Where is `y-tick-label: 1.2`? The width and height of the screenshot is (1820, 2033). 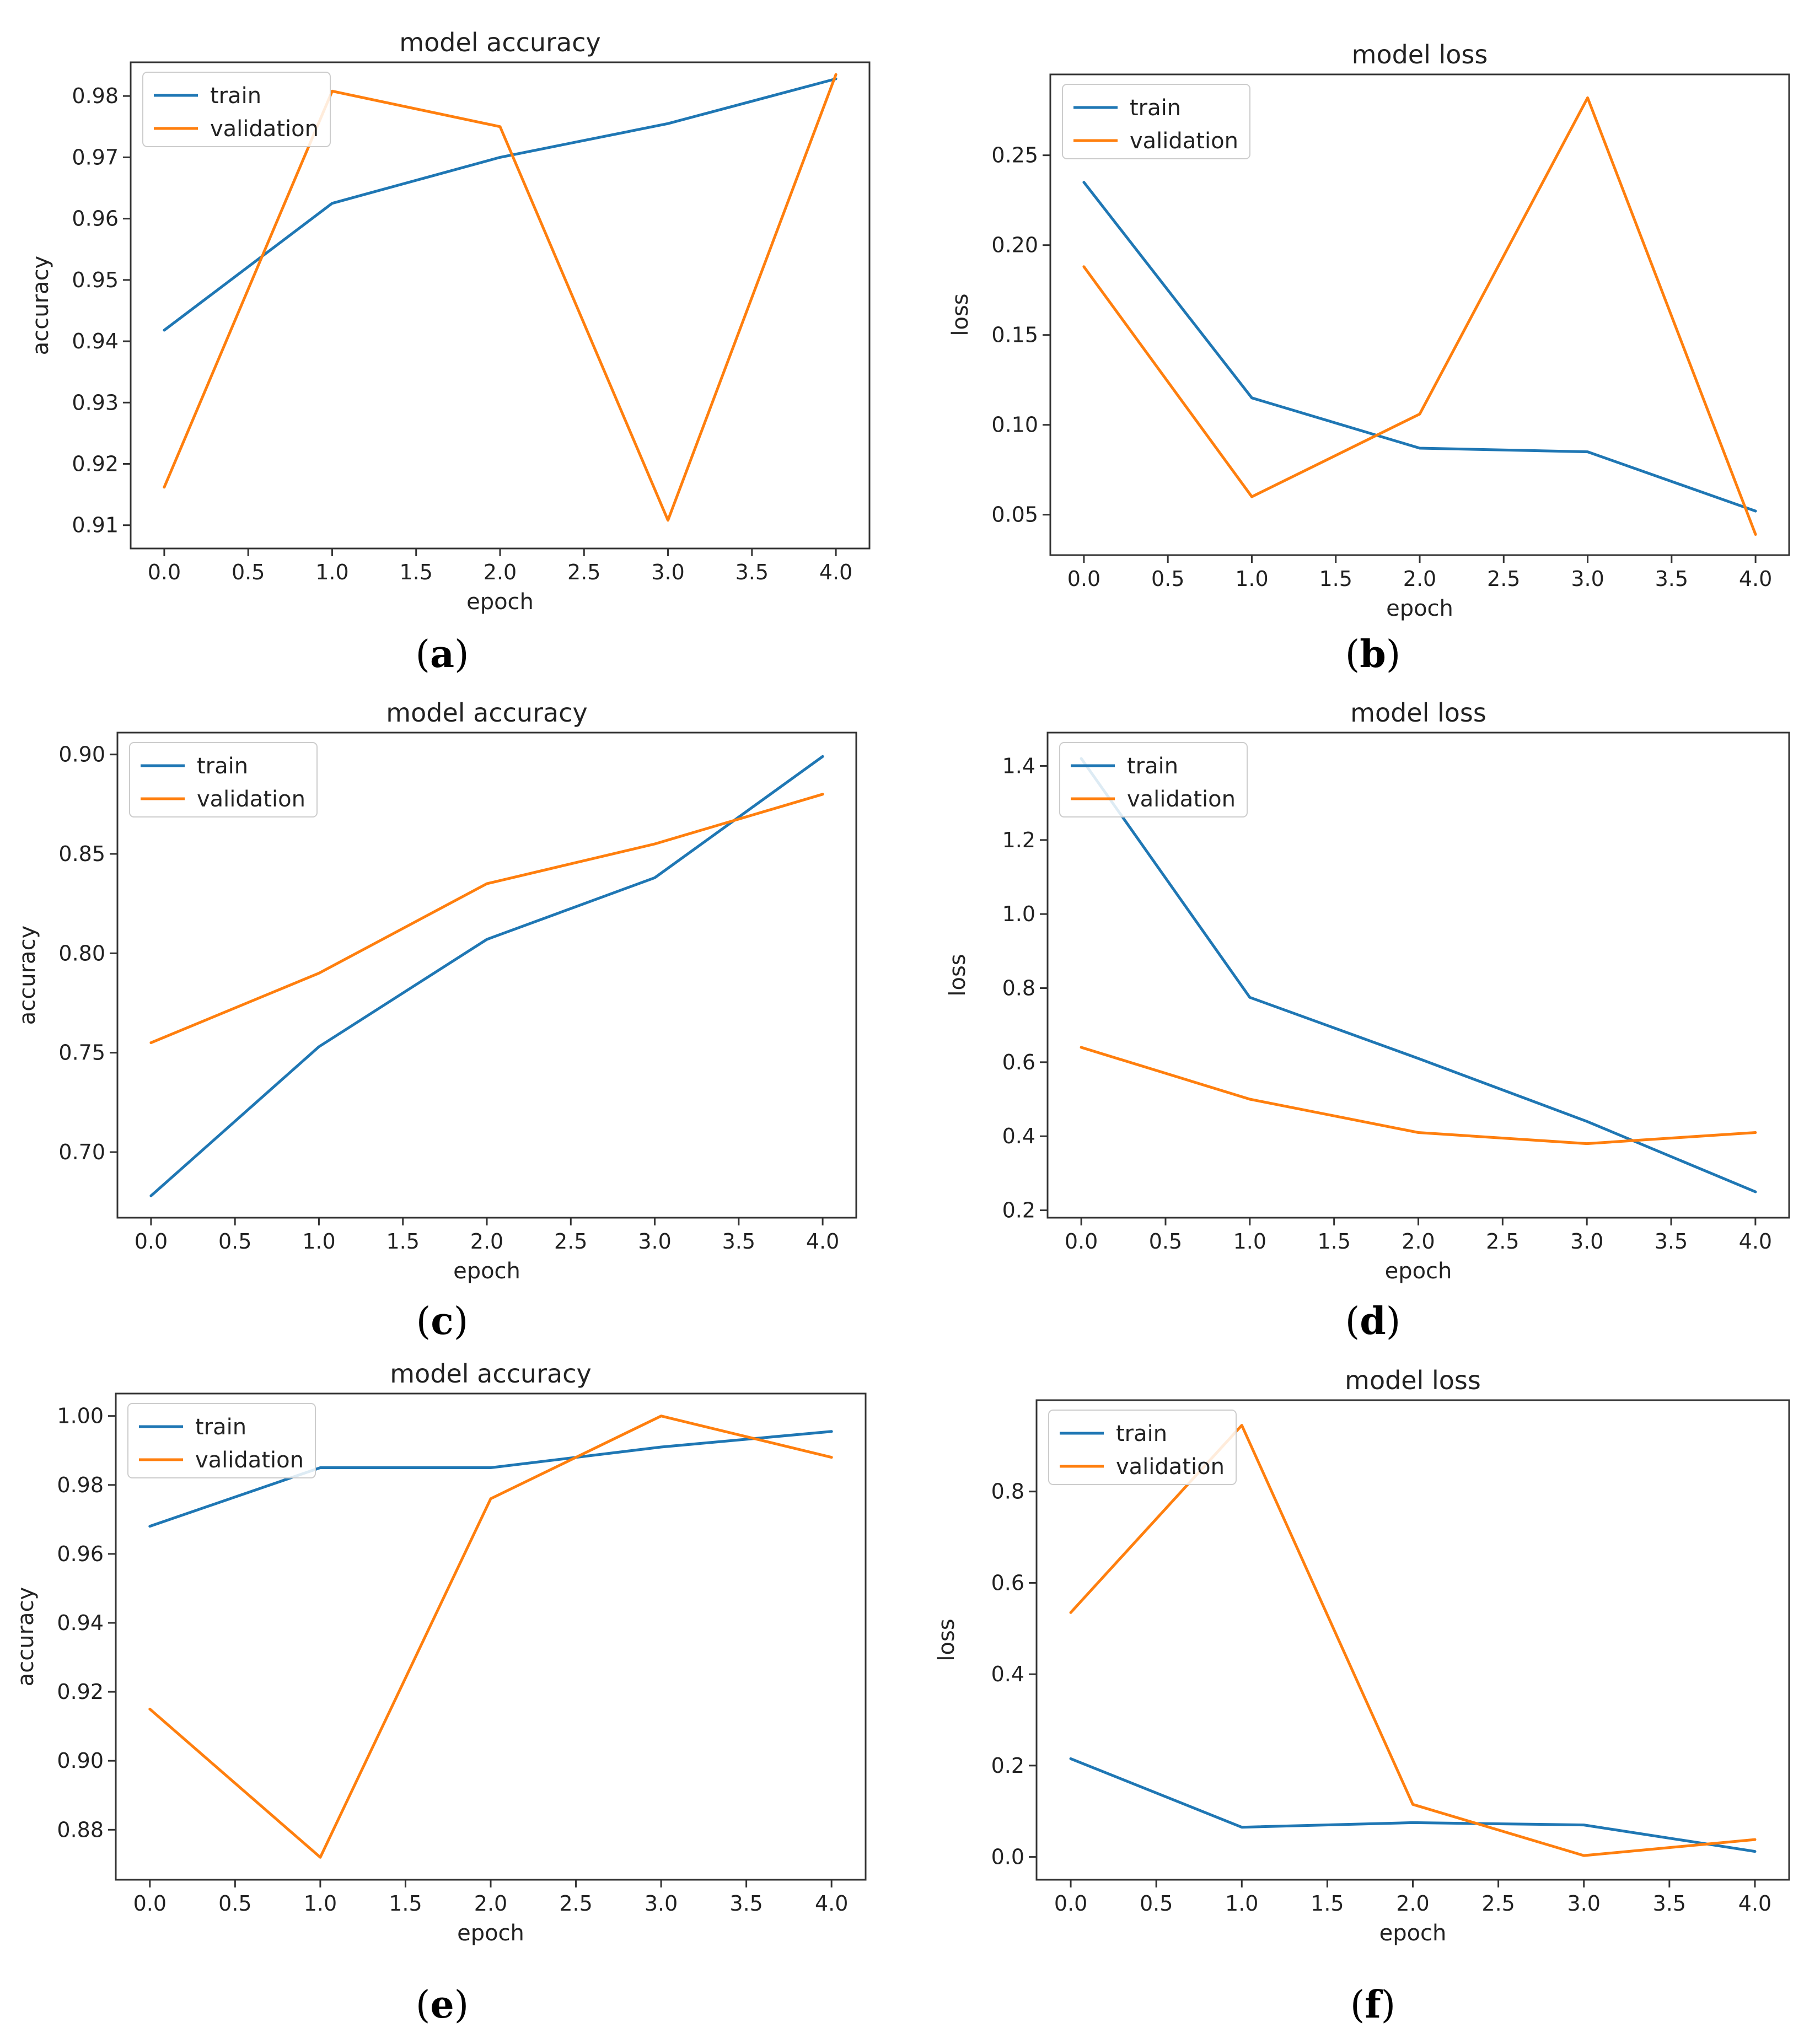
y-tick-label: 1.2 is located at coordinates (1018, 840).